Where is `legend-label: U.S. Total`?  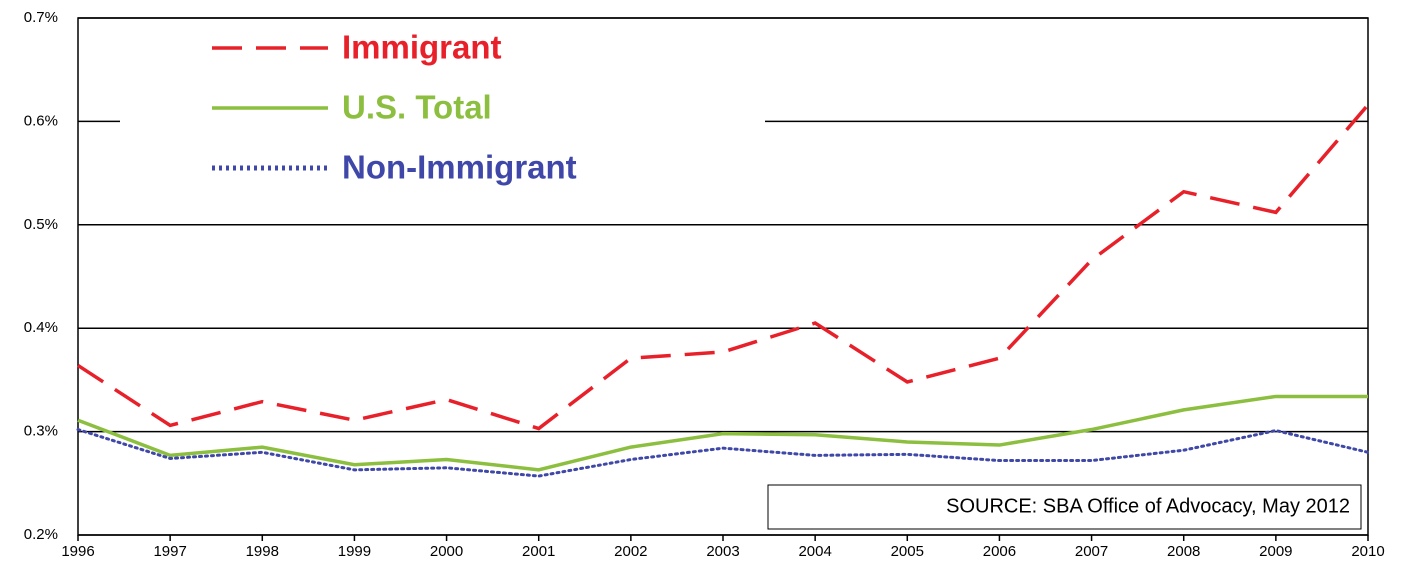
legend-label: U.S. Total is located at coordinates (417, 107).